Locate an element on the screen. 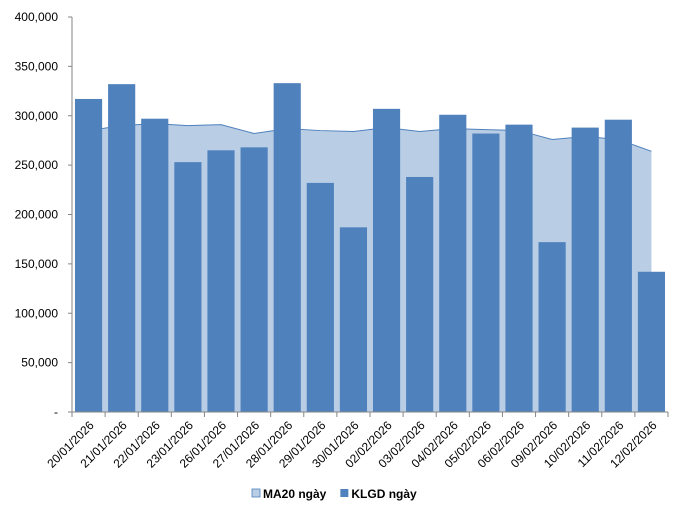 This screenshot has height=511, width=676. y-tick-label: 300,000 is located at coordinates (37, 116).